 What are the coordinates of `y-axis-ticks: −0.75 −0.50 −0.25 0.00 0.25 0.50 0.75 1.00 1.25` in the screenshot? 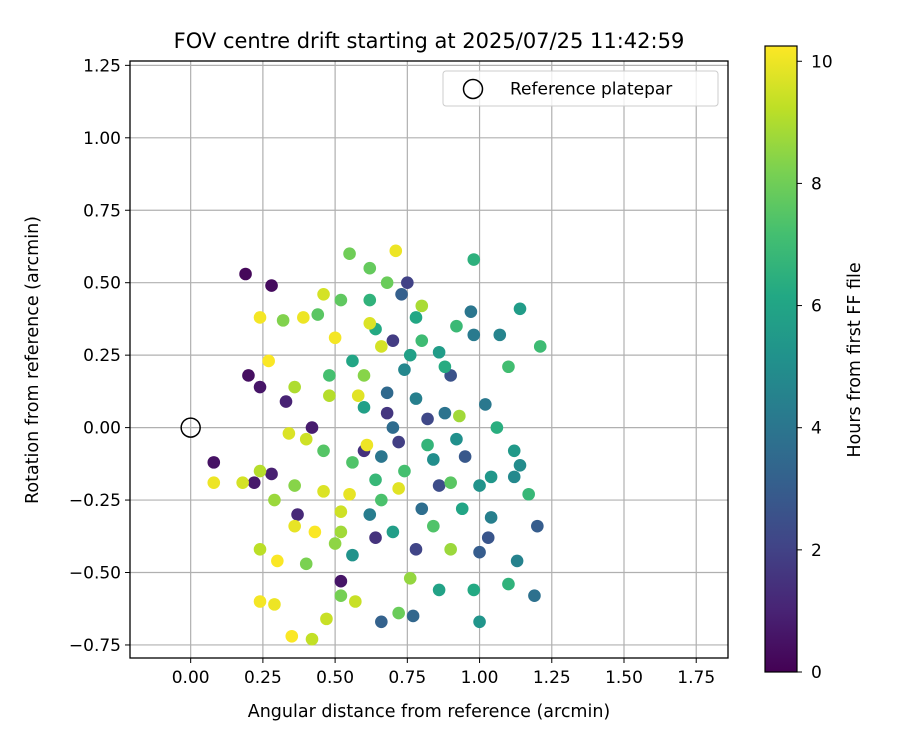 It's located at (99, 356).